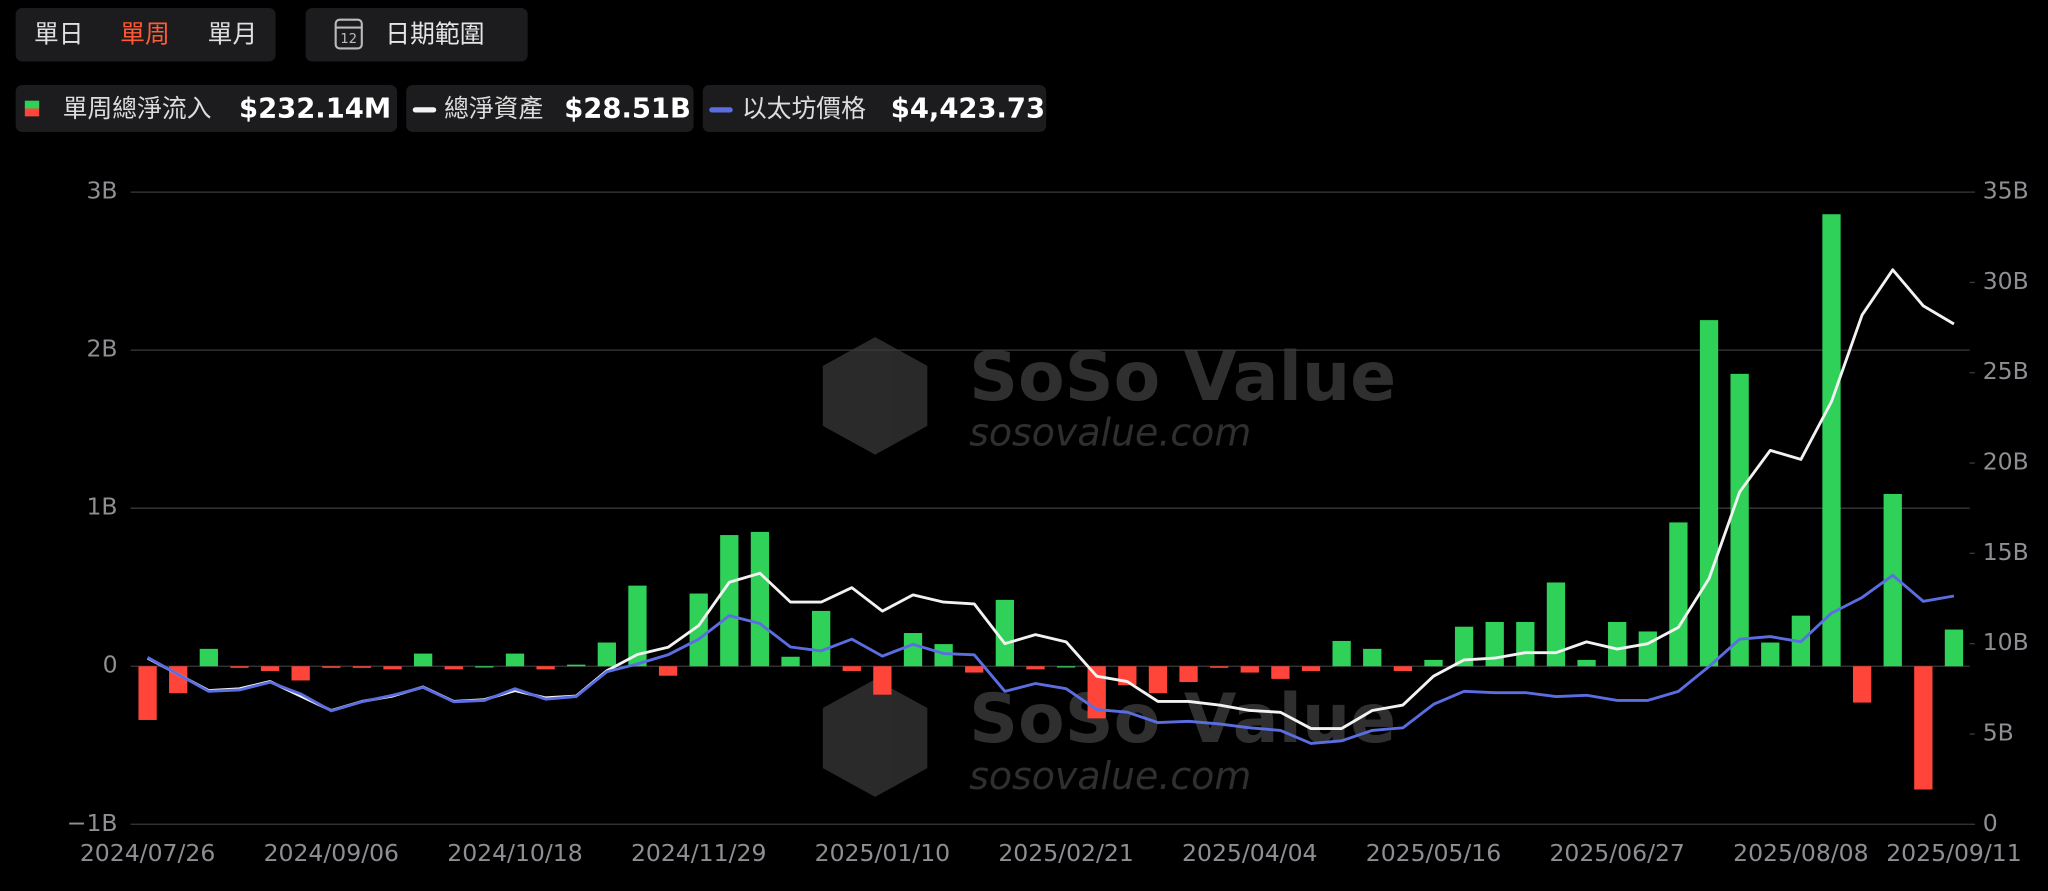 The image size is (2048, 891). What do you see at coordinates (92, 823) in the screenshot?
I see `y-tick-label: −1B` at bounding box center [92, 823].